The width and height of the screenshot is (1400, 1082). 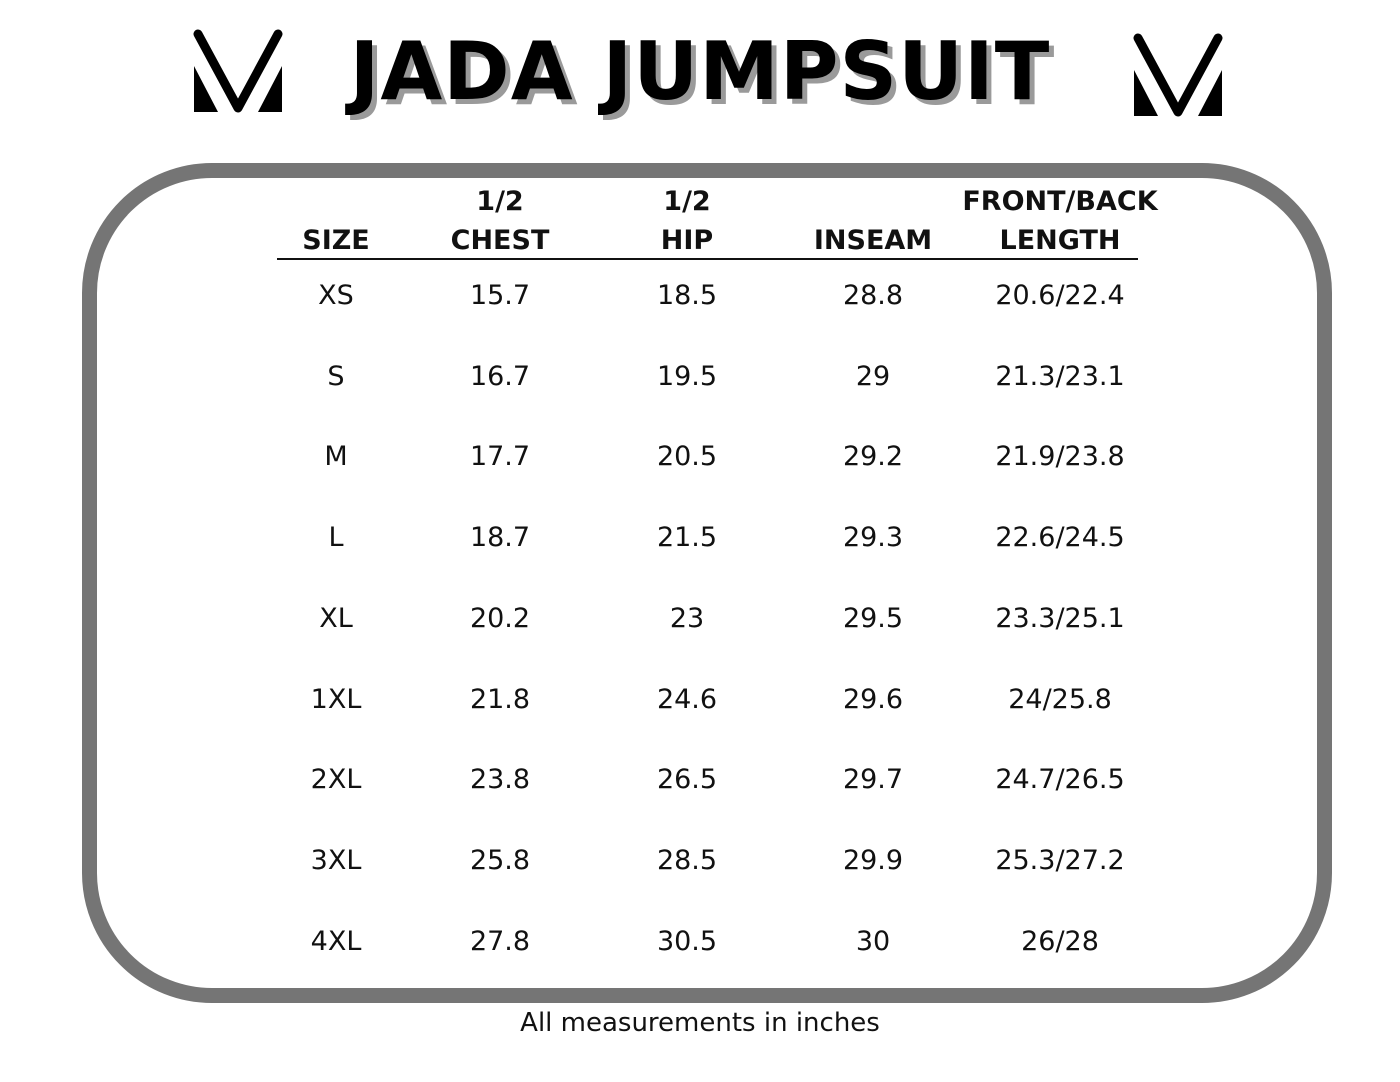 What do you see at coordinates (1059, 221) in the screenshot?
I see `column-header-front-back-length: FRONT/BACK LENGTH` at bounding box center [1059, 221].